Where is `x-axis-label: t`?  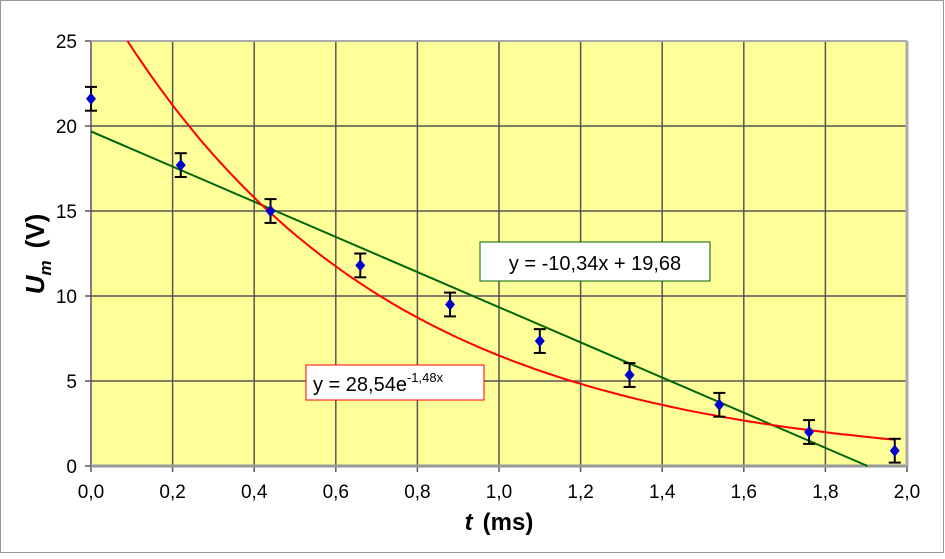 x-axis-label: t is located at coordinates (469, 522).